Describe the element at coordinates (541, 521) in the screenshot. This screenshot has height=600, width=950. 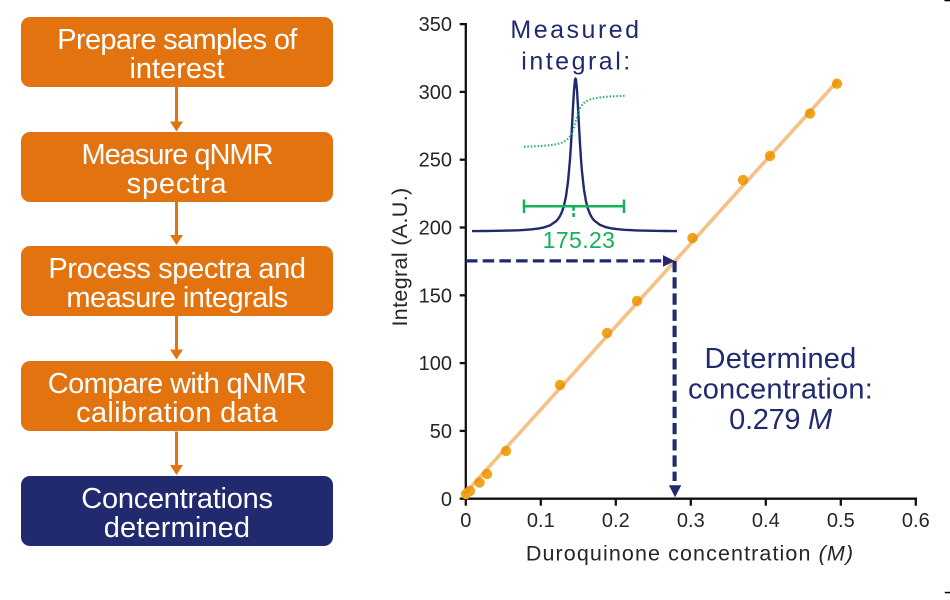
I see `svg-text: 0.1` at that location.